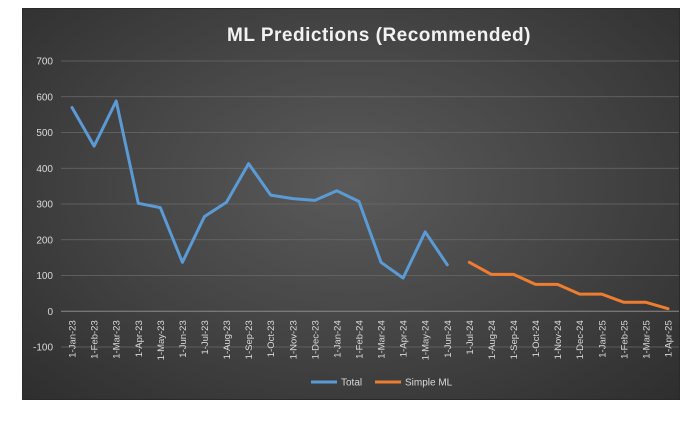 Image resolution: width=700 pixels, height=432 pixels. I want to click on x-tick-label: 1-Feb-25, so click(624, 339).